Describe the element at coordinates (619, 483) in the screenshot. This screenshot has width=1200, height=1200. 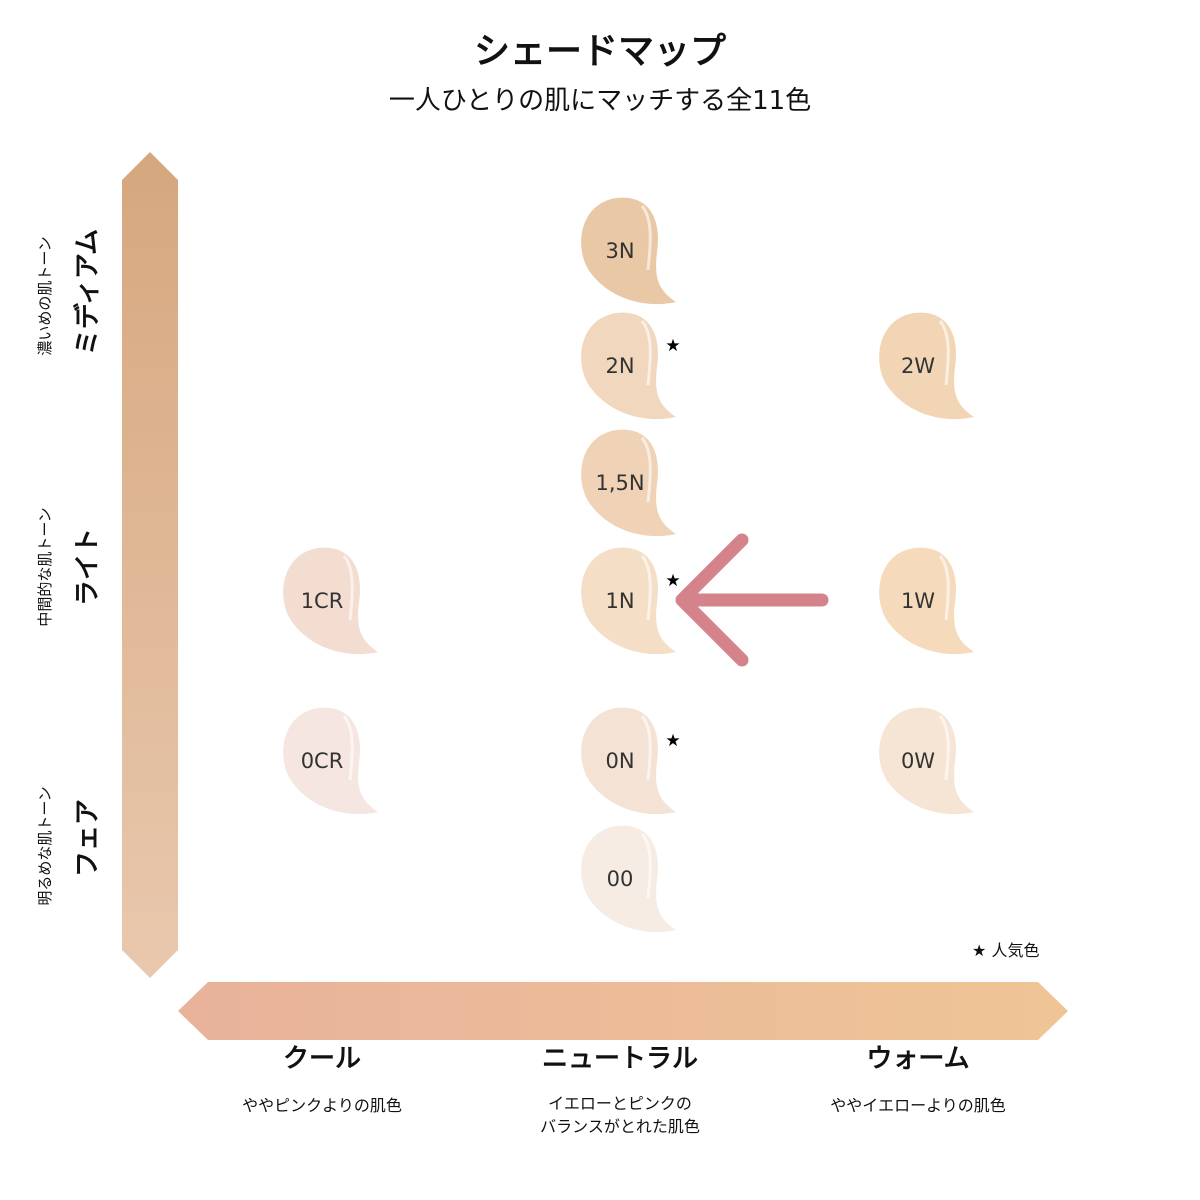
I see `shade-label: 1,5N` at that location.